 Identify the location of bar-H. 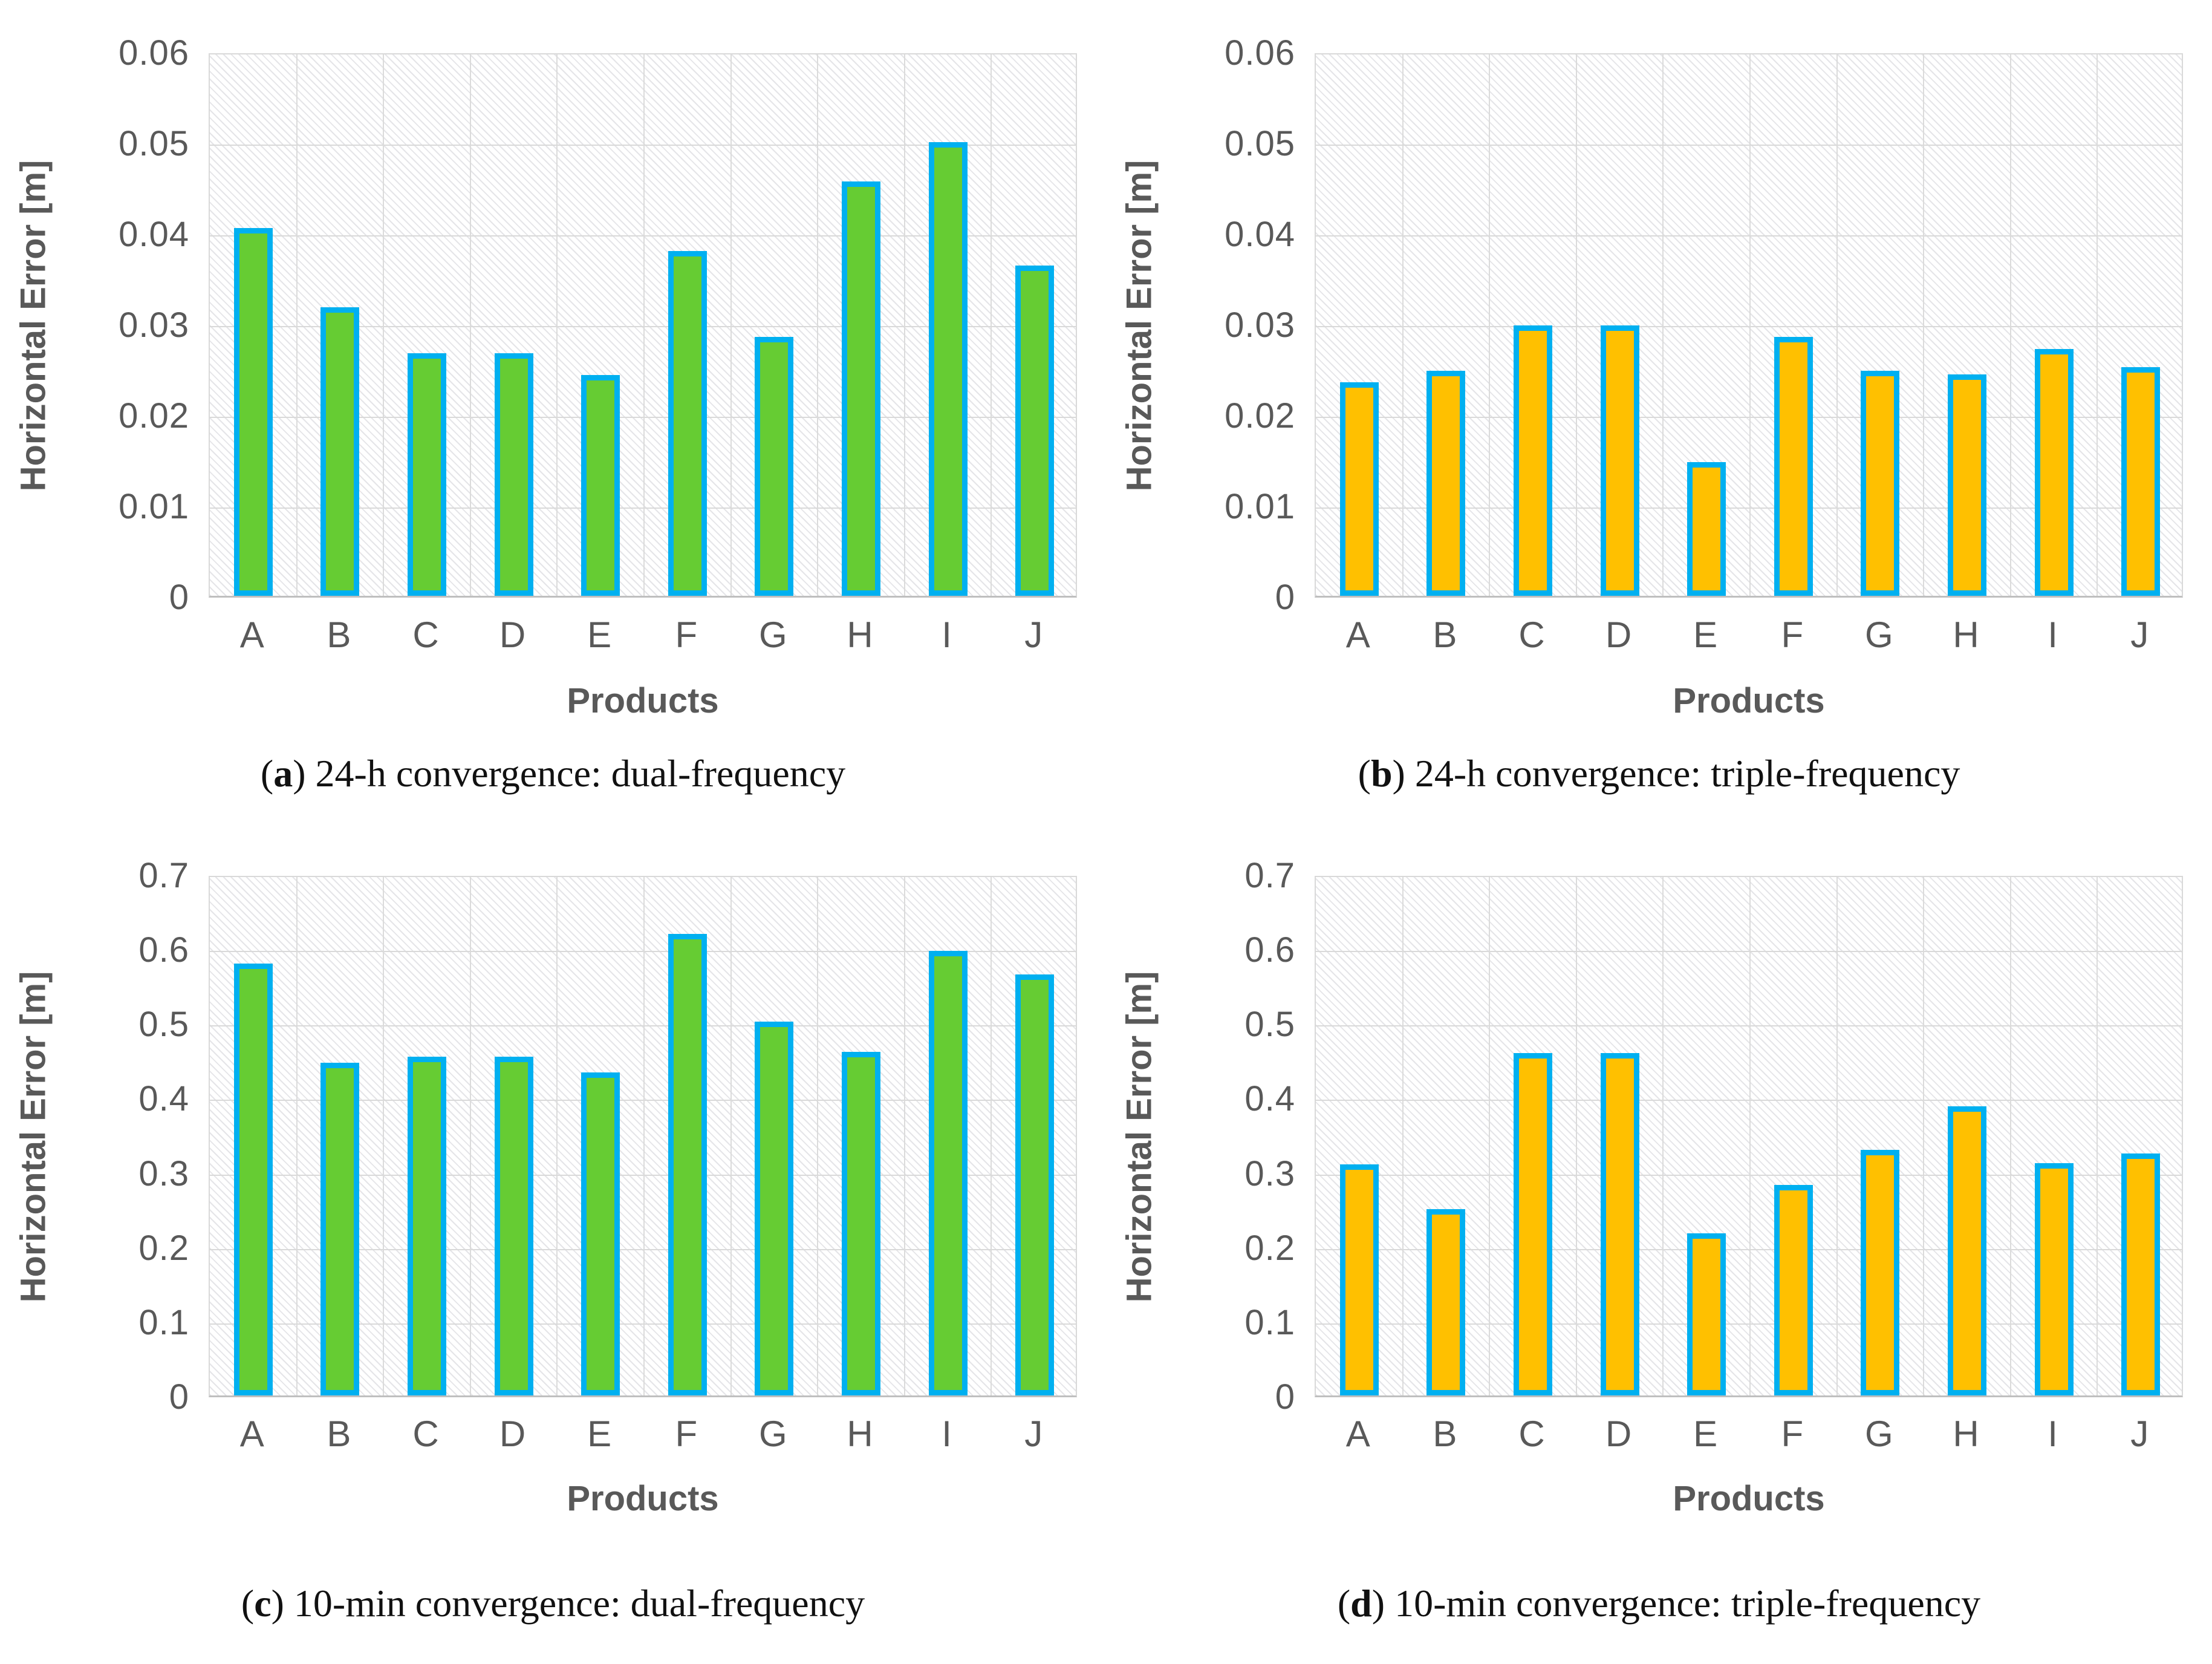
(1967, 485).